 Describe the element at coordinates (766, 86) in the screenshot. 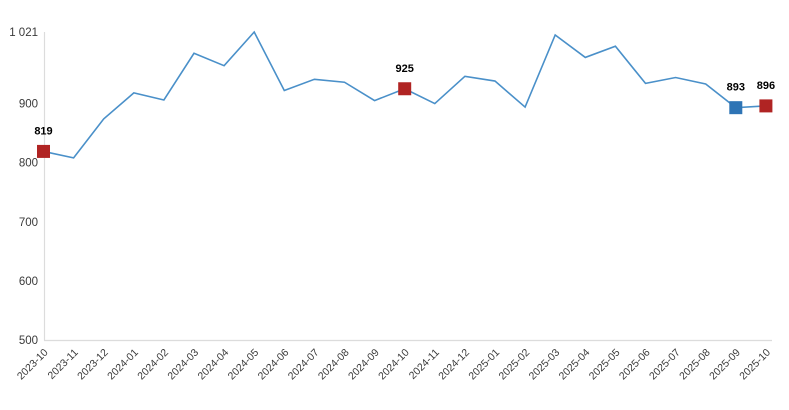

I see `point-value-label: 896` at that location.